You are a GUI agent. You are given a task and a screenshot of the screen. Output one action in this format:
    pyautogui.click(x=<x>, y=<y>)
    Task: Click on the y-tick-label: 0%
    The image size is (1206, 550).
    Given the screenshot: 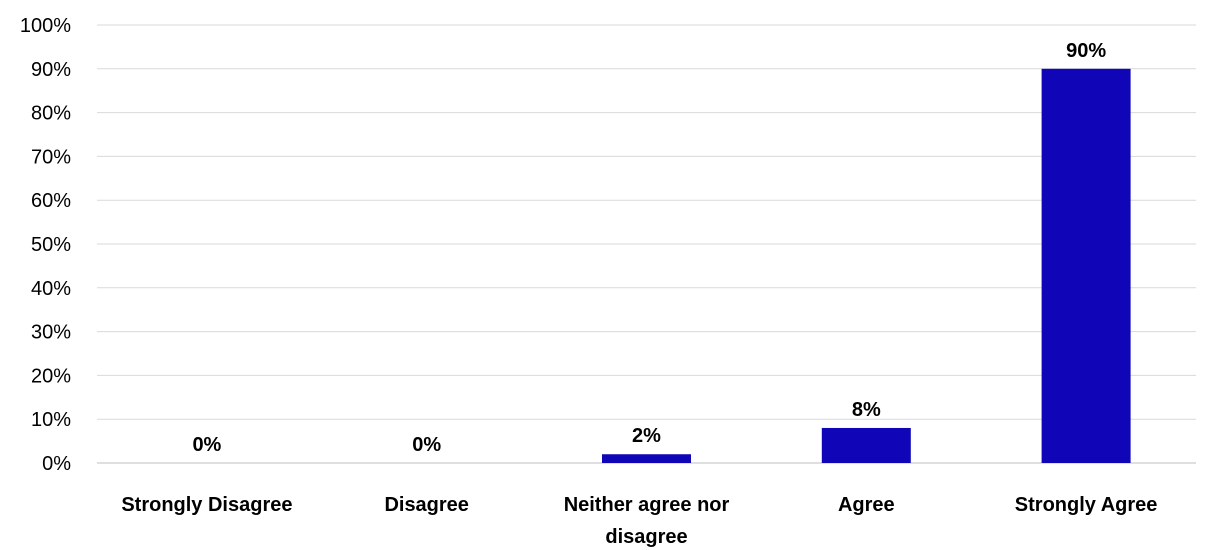 What is the action you would take?
    pyautogui.click(x=56, y=464)
    